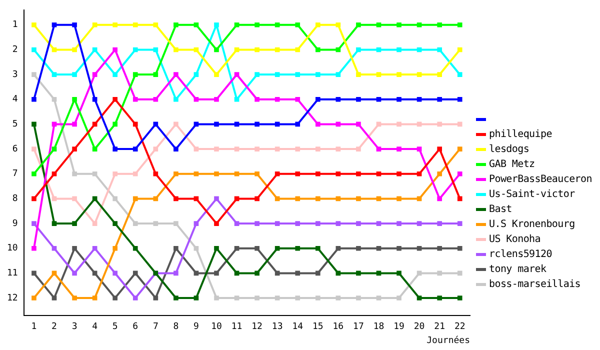  Describe the element at coordinates (12, 249) in the screenshot. I see `y-tick-label: 10` at that location.